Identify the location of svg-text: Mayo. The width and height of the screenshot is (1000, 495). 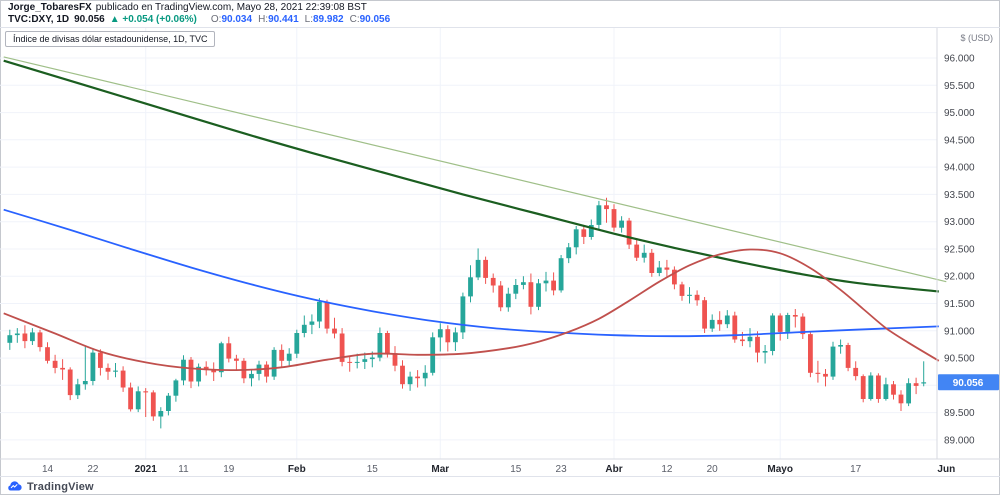
(780, 469).